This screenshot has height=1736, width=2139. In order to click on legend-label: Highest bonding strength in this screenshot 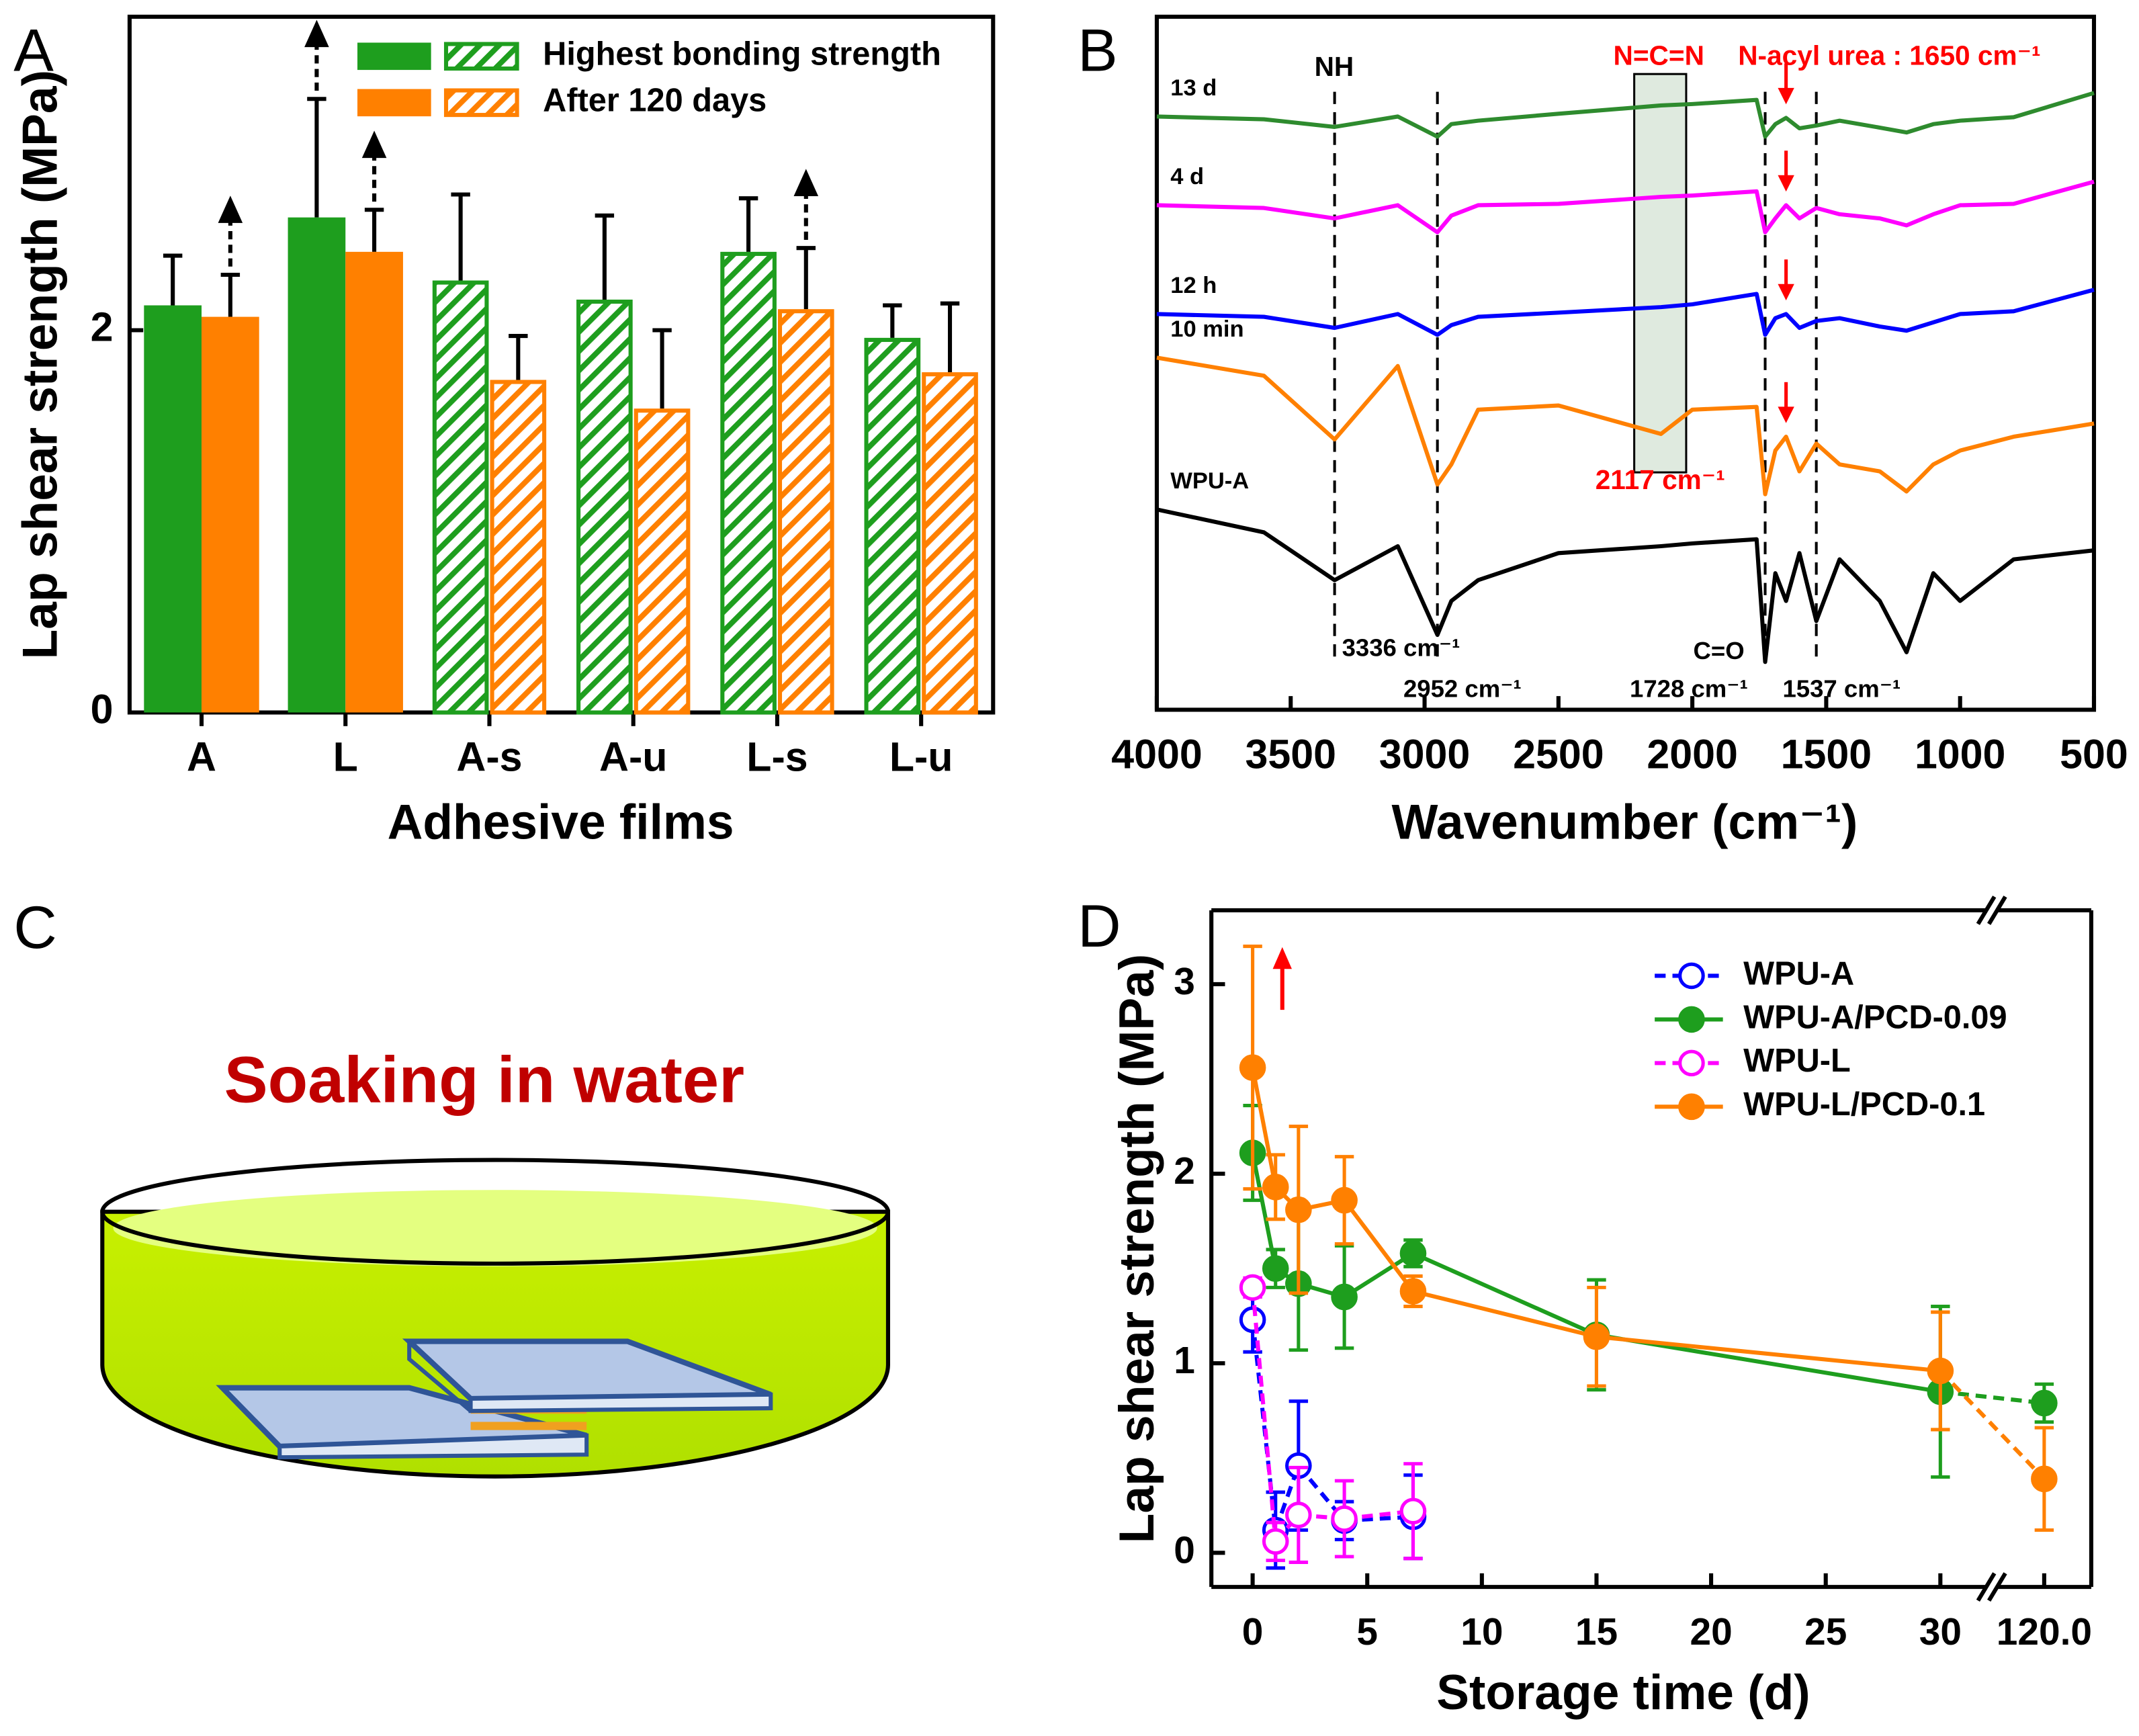, I will do `click(742, 55)`.